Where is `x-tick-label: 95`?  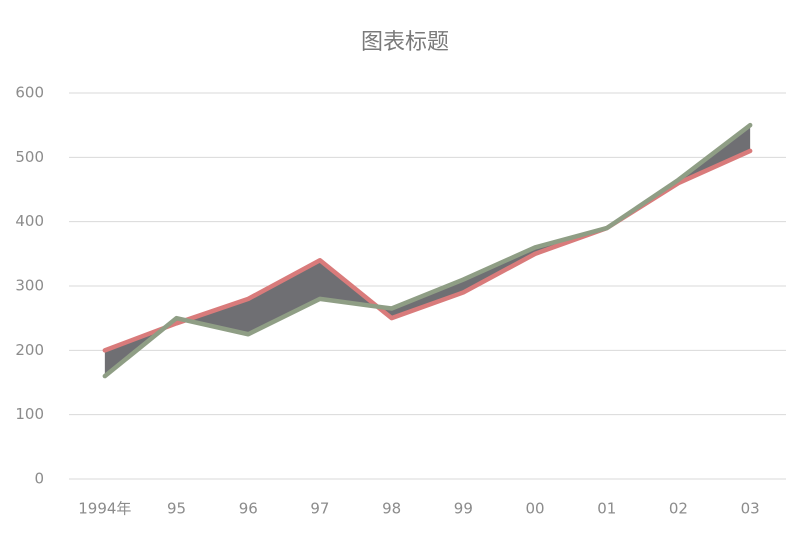
x-tick-label: 95 is located at coordinates (176, 509).